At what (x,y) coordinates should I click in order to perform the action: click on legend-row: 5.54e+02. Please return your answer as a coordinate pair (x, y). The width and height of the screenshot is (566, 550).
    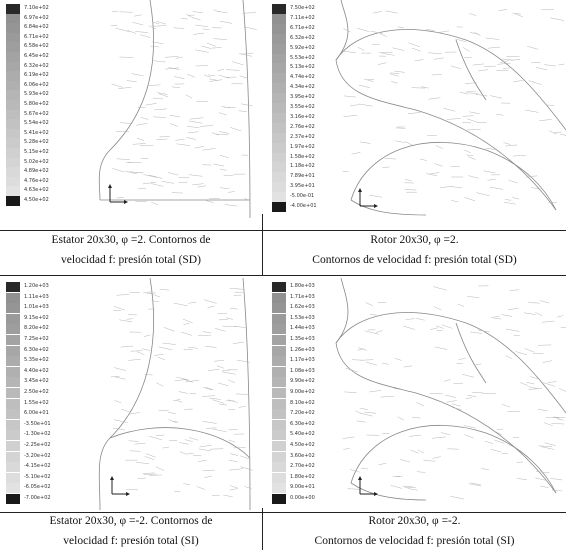
    Looking at the image, I should click on (34, 124).